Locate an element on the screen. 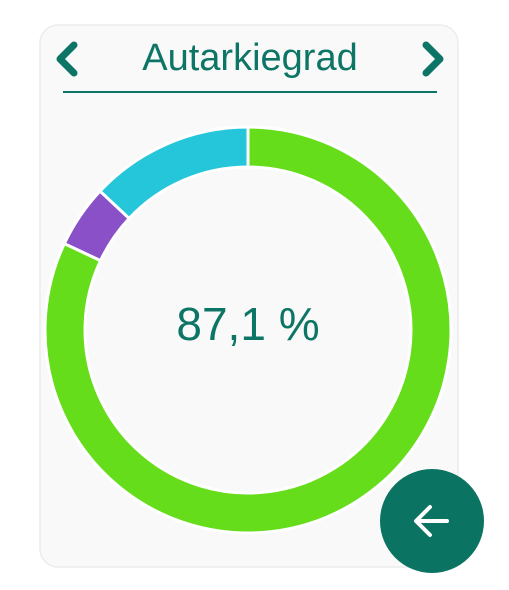 The width and height of the screenshot is (509, 590). center-label: 87,1 % is located at coordinates (247, 324).